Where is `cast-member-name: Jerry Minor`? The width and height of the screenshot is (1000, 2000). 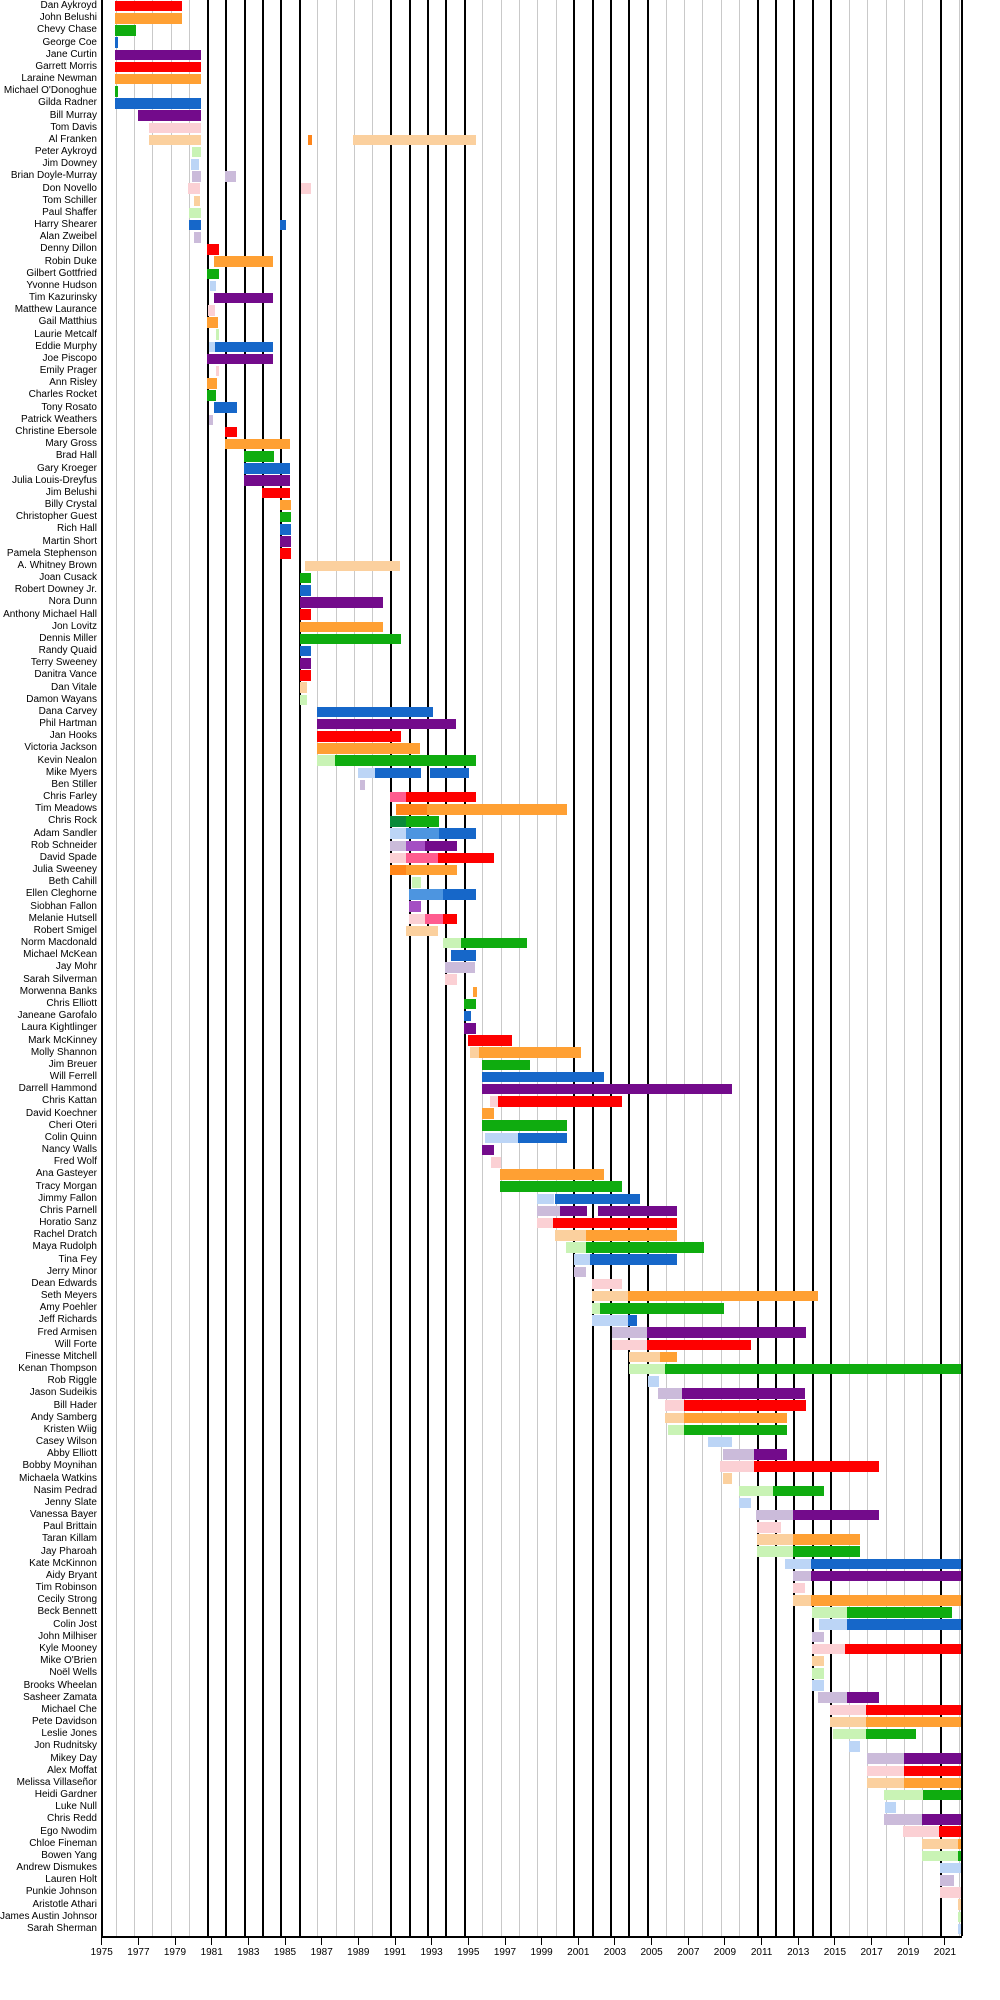 cast-member-name: Jerry Minor is located at coordinates (71, 1271).